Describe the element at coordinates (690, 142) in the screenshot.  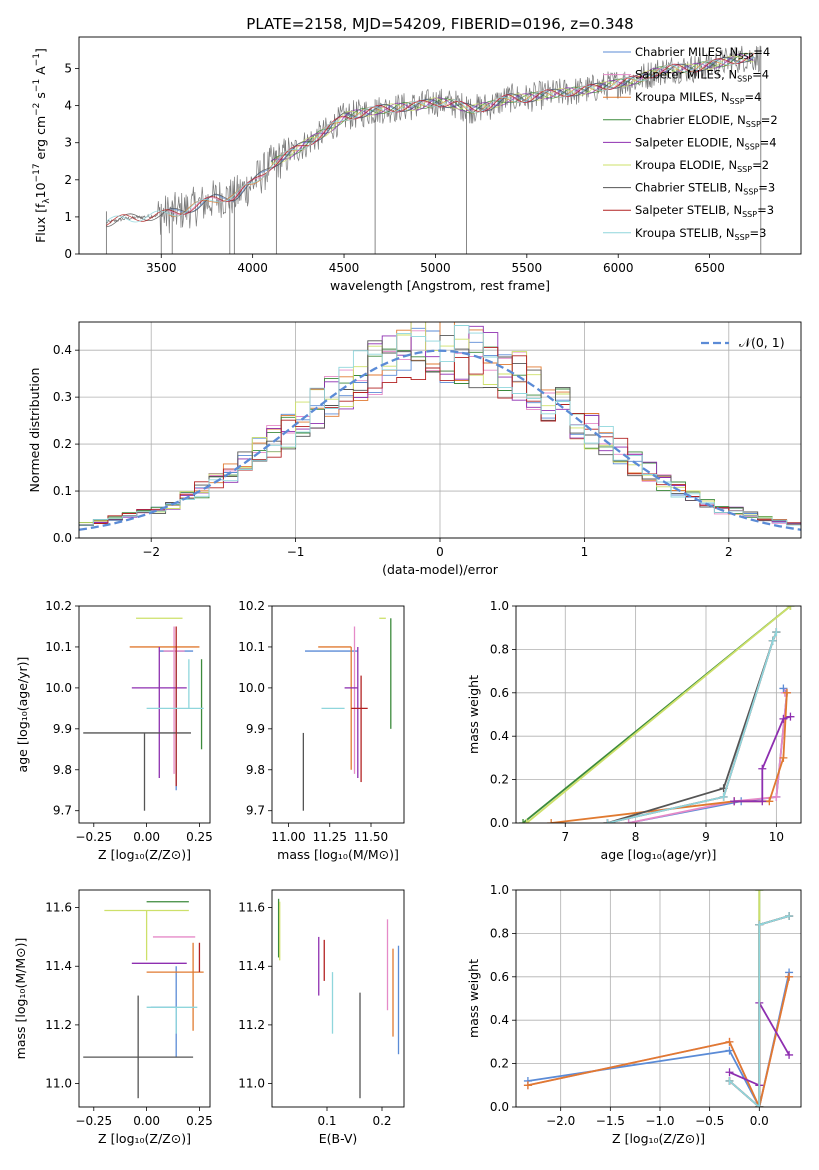
I see `legend-series-name: Salpeter ELODIE, N` at that location.